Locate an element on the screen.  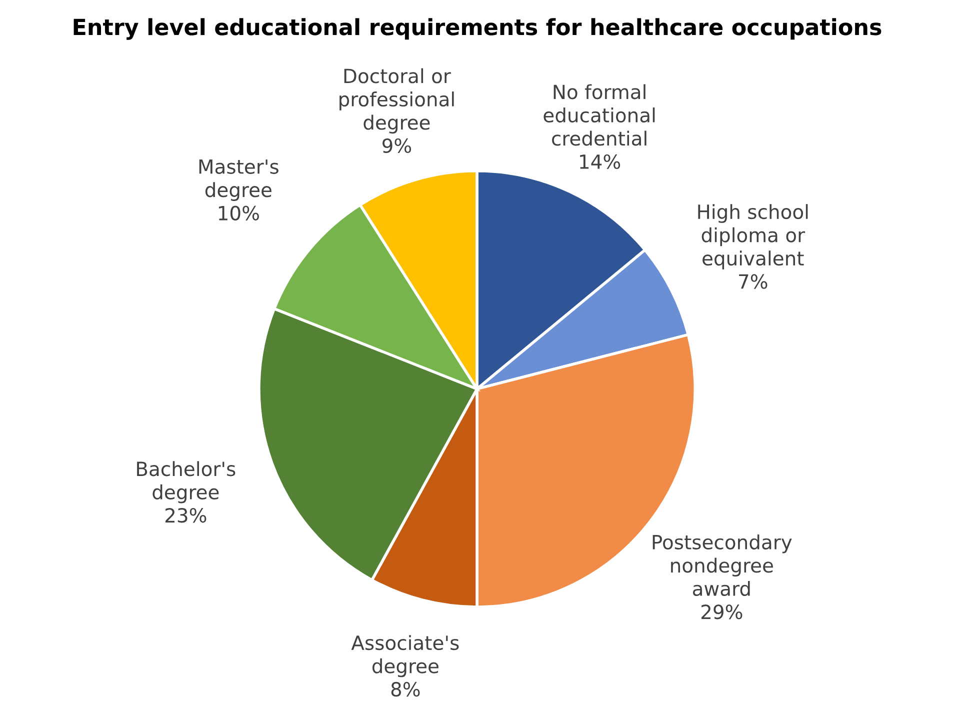
data-label: 14% is located at coordinates (600, 162).